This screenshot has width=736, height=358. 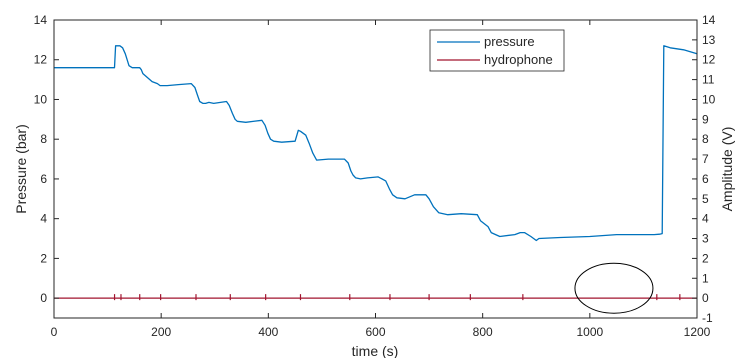 What do you see at coordinates (268, 332) in the screenshot?
I see `x-tick-label: 400` at bounding box center [268, 332].